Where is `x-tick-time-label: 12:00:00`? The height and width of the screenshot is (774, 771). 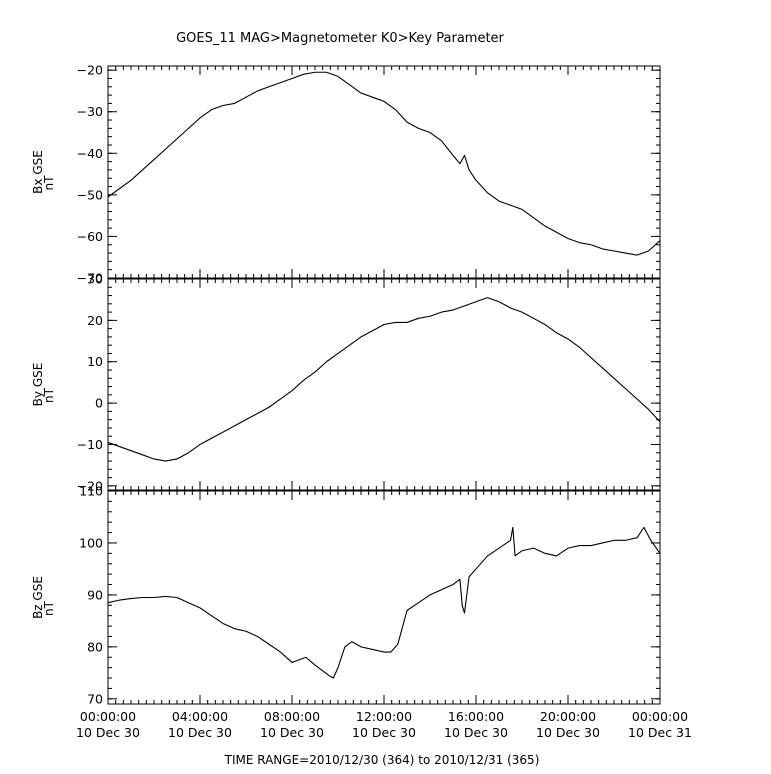 x-tick-time-label: 12:00:00 is located at coordinates (384, 716).